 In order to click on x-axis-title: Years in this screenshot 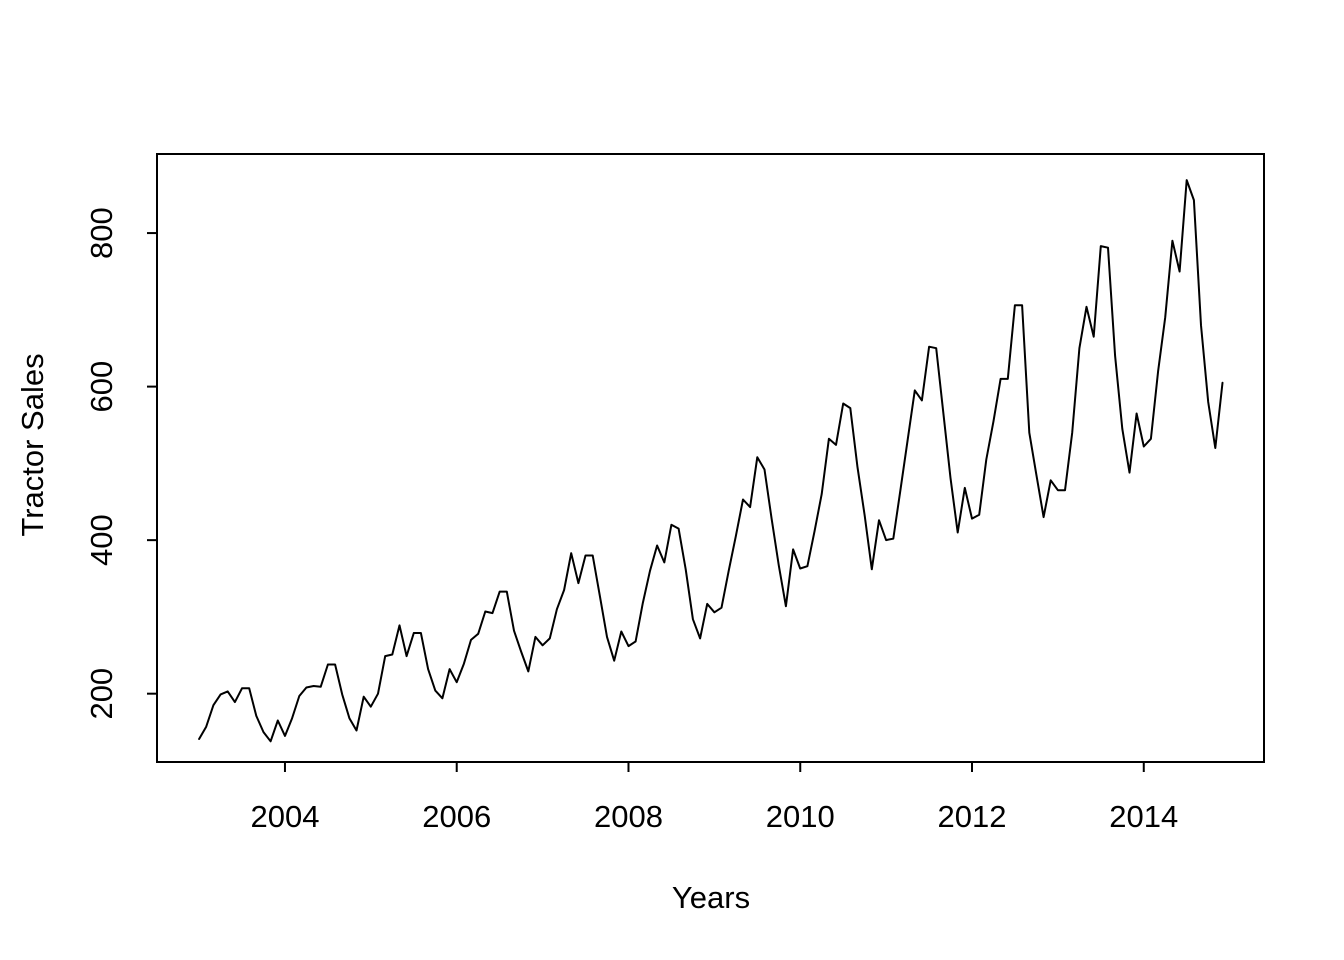, I will do `click(711, 897)`.